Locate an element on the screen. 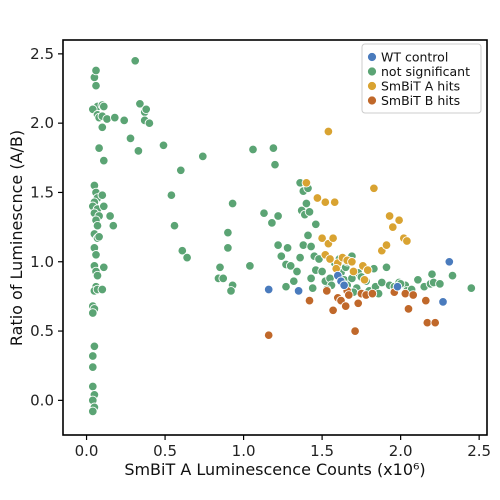  x-tick-label: 0.0 is located at coordinates (87, 451).